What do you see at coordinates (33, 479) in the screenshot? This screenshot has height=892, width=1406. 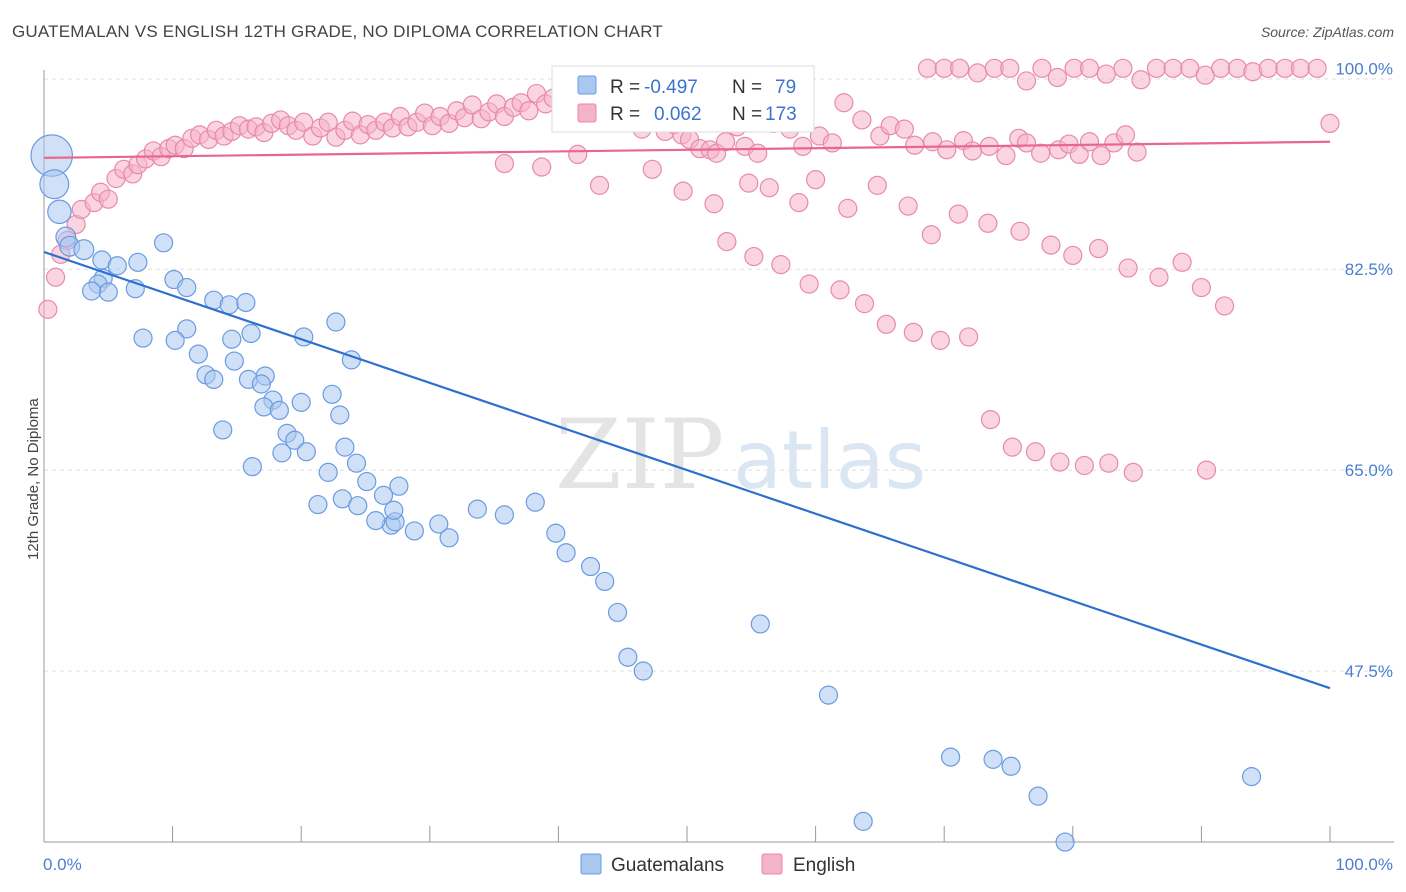 I see `y-axis-label: 12th Grade, No Diploma` at bounding box center [33, 479].